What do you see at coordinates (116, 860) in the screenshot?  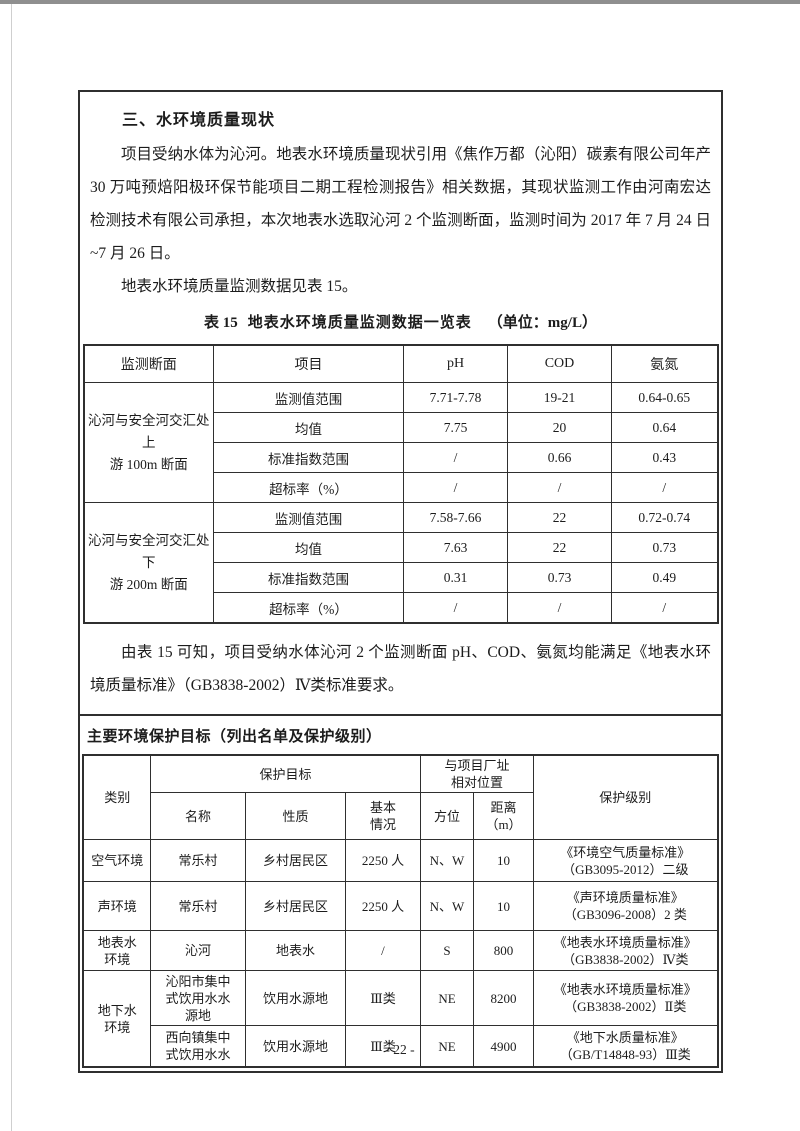 I see `cell-category: 空气环境` at bounding box center [116, 860].